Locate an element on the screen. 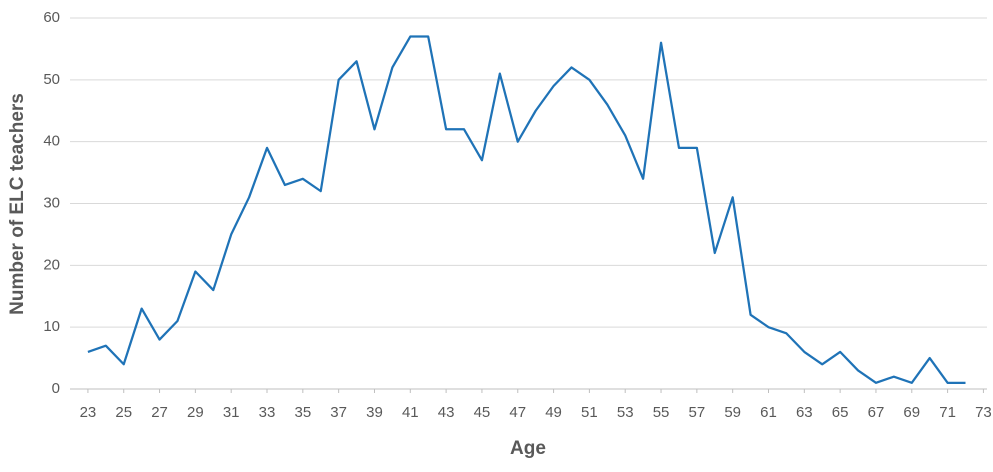 Image resolution: width=993 pixels, height=472 pixels. y-tick-label: 60 is located at coordinates (51, 17).